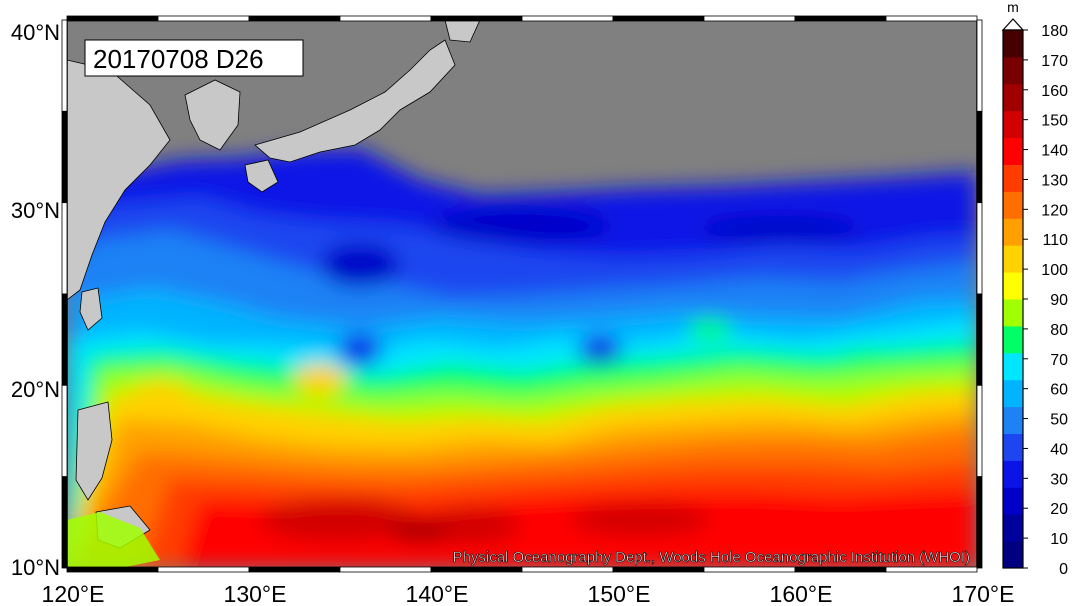  Describe the element at coordinates (1059, 330) in the screenshot. I see `colorbar-tick-label: 80` at that location.